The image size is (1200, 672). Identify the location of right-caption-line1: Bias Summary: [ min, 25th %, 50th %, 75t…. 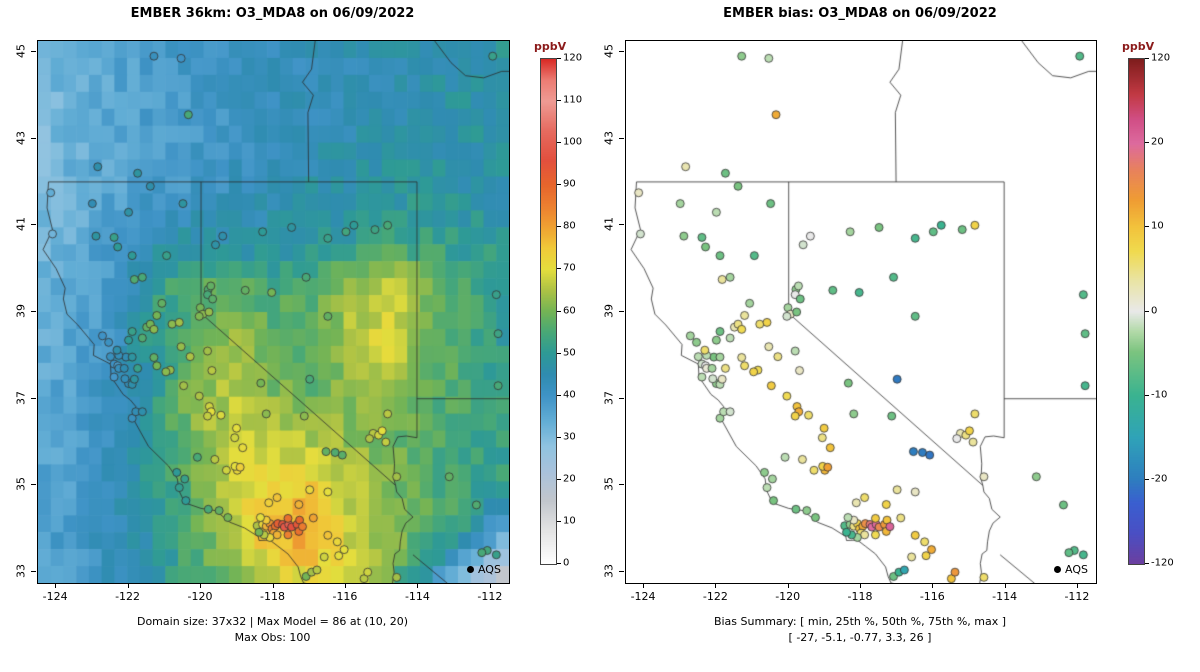
(860, 621).